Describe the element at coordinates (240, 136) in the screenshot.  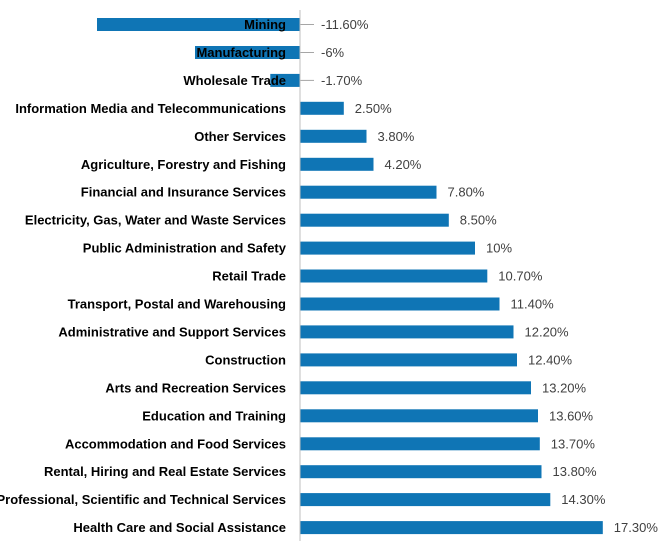
I see `category-label-4: Other Services` at that location.